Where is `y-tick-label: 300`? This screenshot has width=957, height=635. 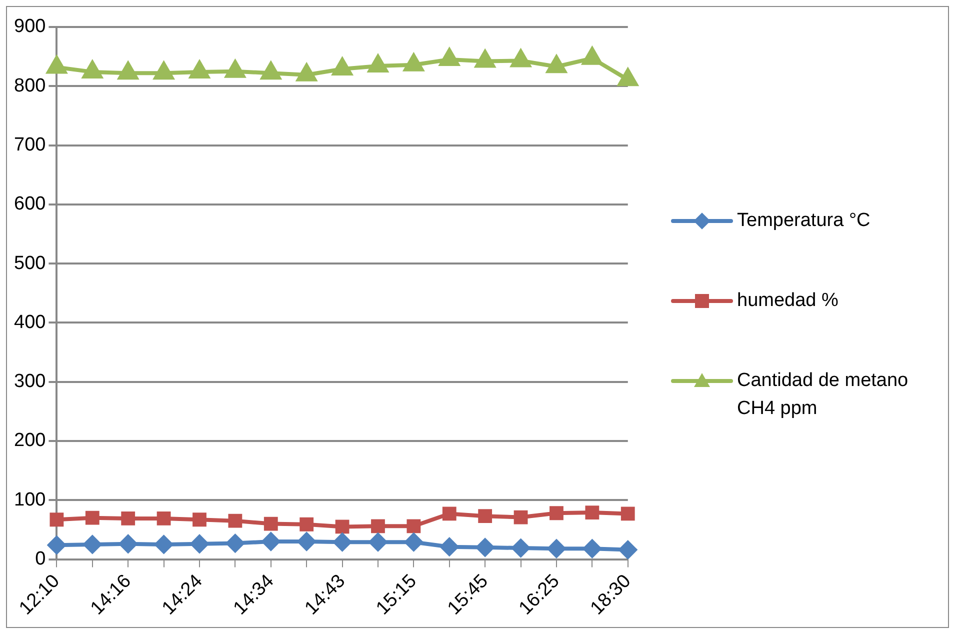
y-tick-label: 300 is located at coordinates (30, 381).